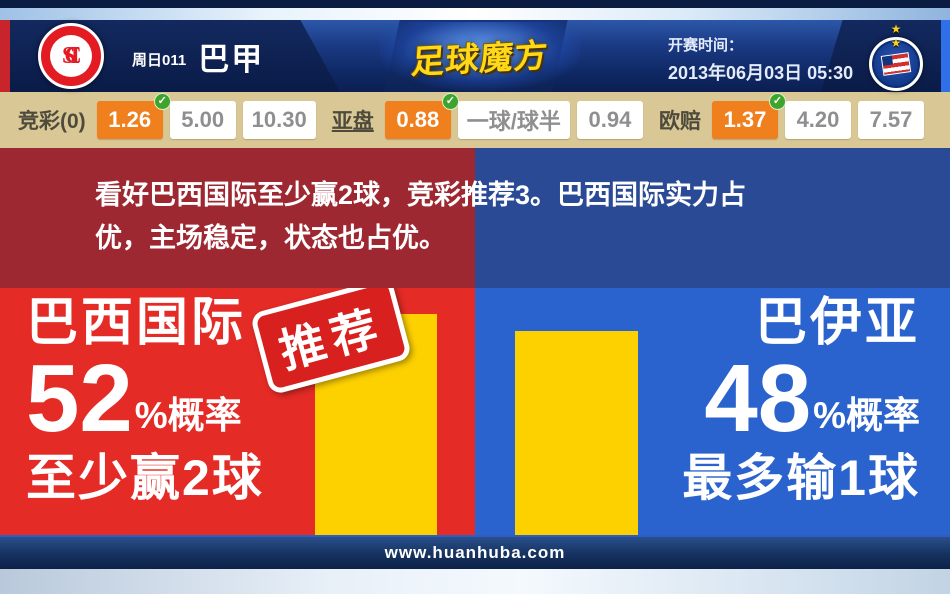  I want to click on odds-label-asian-handicap: 亚盘, so click(352, 121).